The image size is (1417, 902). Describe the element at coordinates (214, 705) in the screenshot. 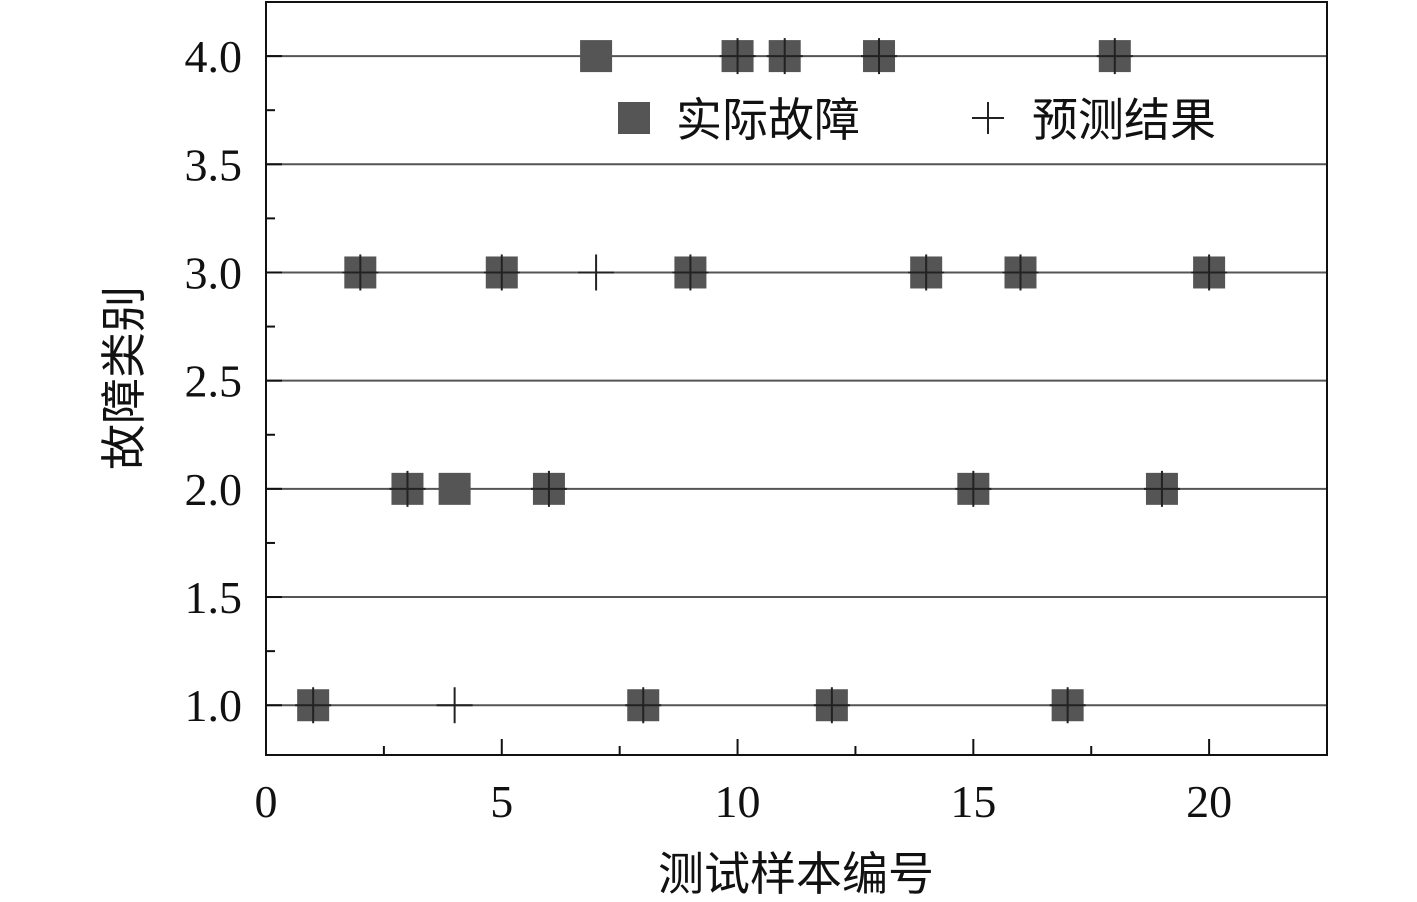

I see `y-tick-label: 1.0` at that location.